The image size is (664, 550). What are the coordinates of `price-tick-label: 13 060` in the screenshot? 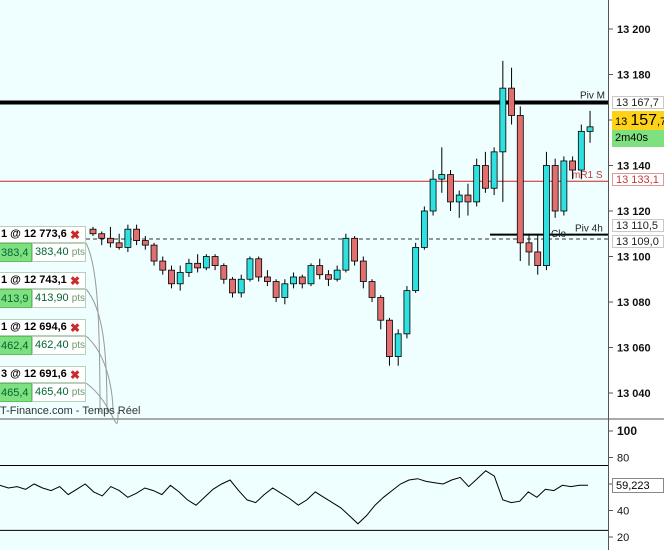 It's located at (634, 349).